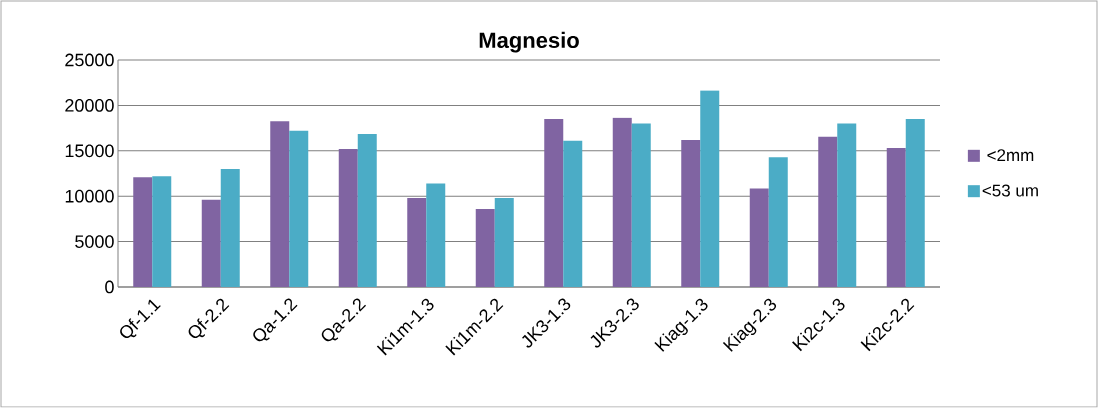  What do you see at coordinates (529, 42) in the screenshot?
I see `chart-title: Magnesio` at bounding box center [529, 42].